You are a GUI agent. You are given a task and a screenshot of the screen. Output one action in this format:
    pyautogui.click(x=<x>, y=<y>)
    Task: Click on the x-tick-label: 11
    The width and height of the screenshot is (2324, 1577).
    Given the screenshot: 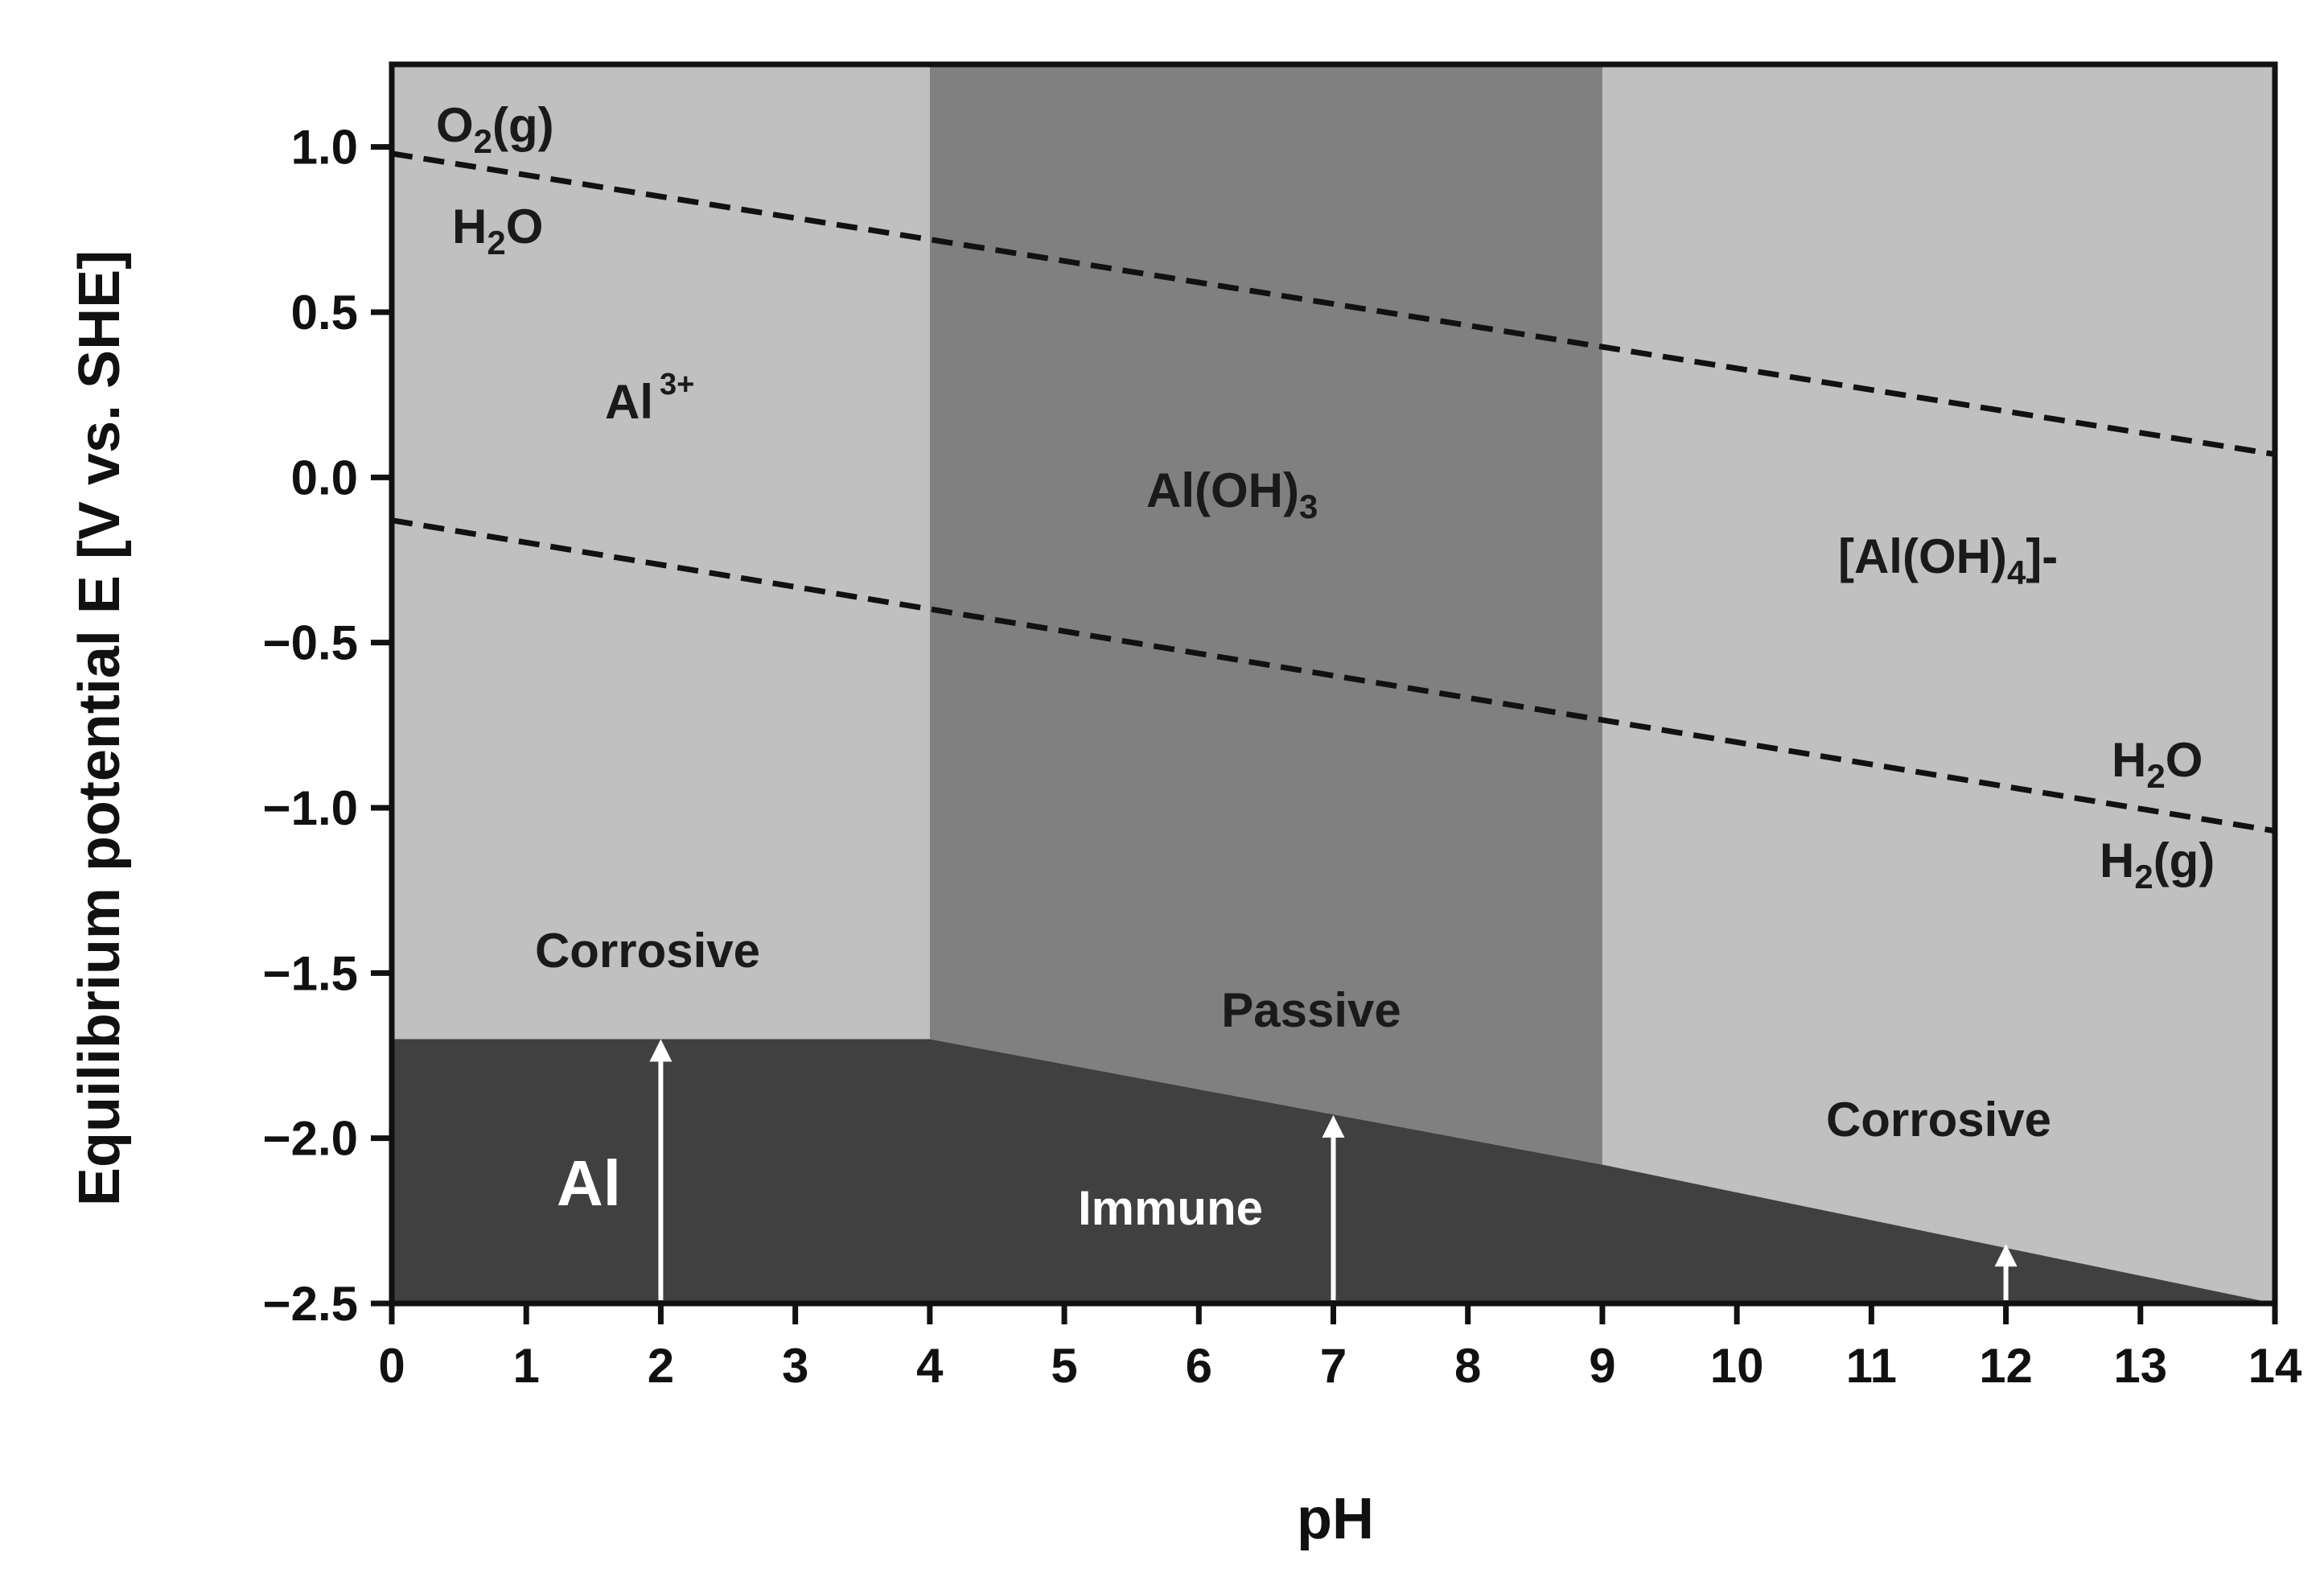 What is the action you would take?
    pyautogui.click(x=1871, y=1366)
    